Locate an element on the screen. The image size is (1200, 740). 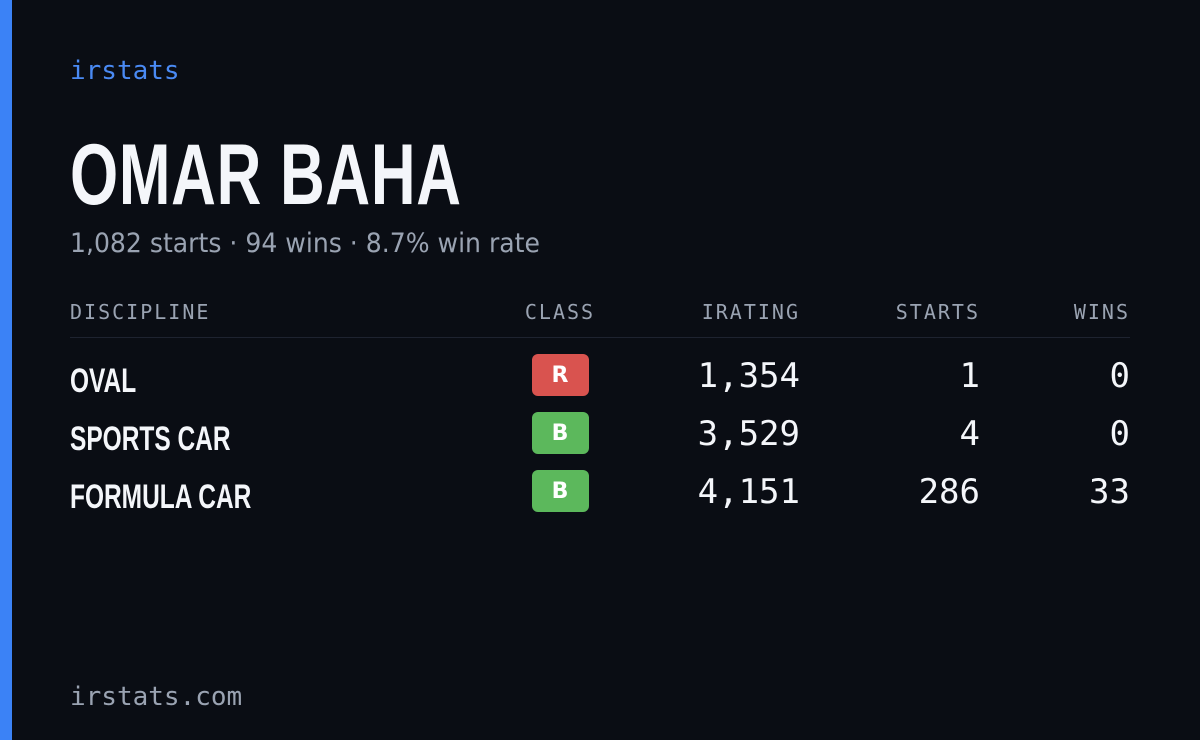
irating: 1,354 is located at coordinates (748, 376).